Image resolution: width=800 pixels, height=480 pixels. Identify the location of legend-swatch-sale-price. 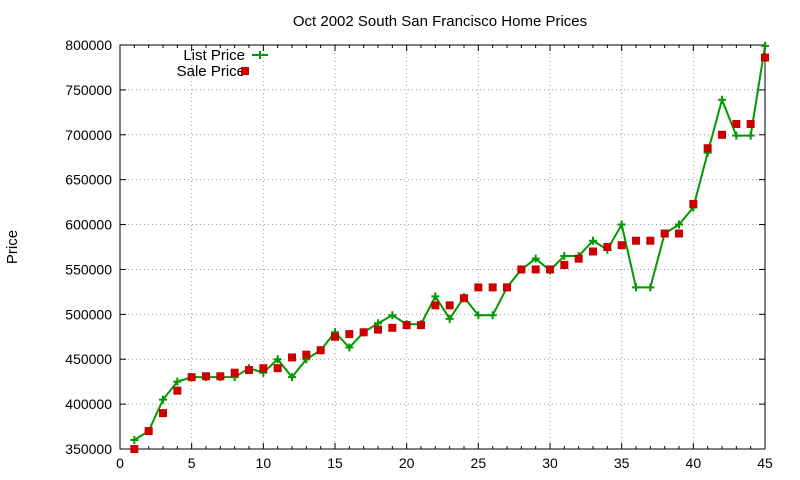
(245, 71).